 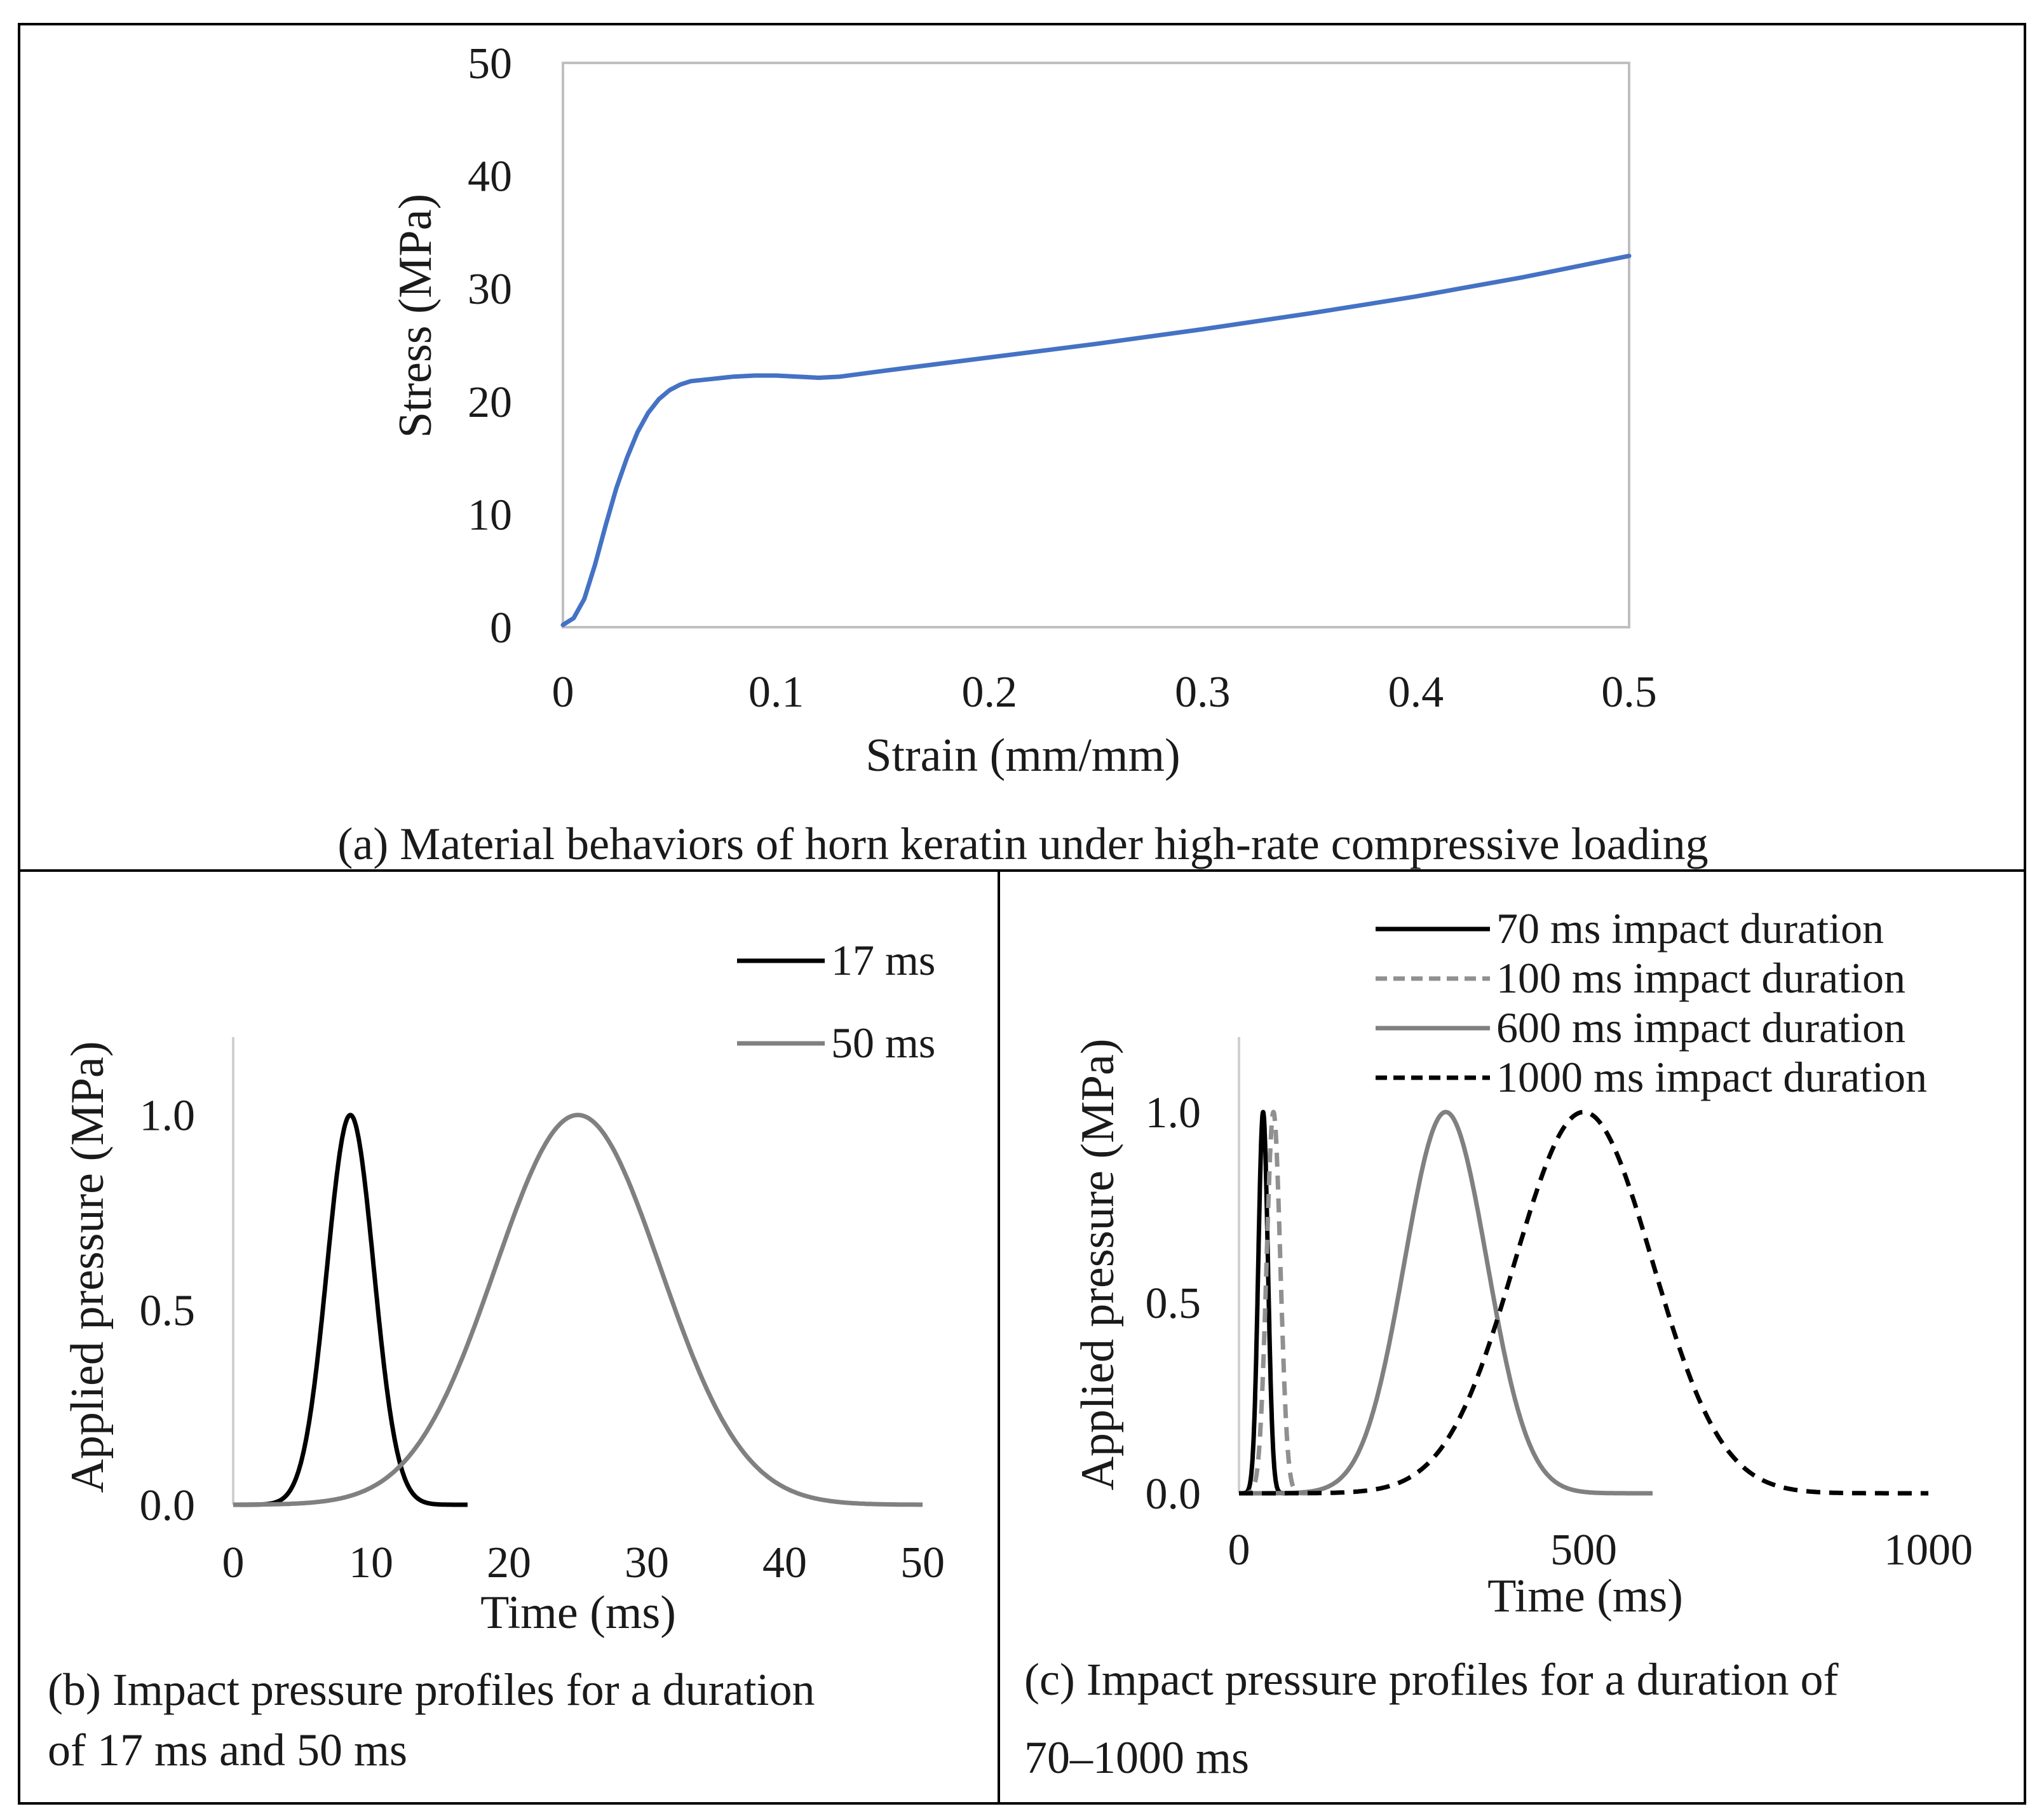 I want to click on panel-a-x-tick-label: 0.2, so click(x=989, y=692).